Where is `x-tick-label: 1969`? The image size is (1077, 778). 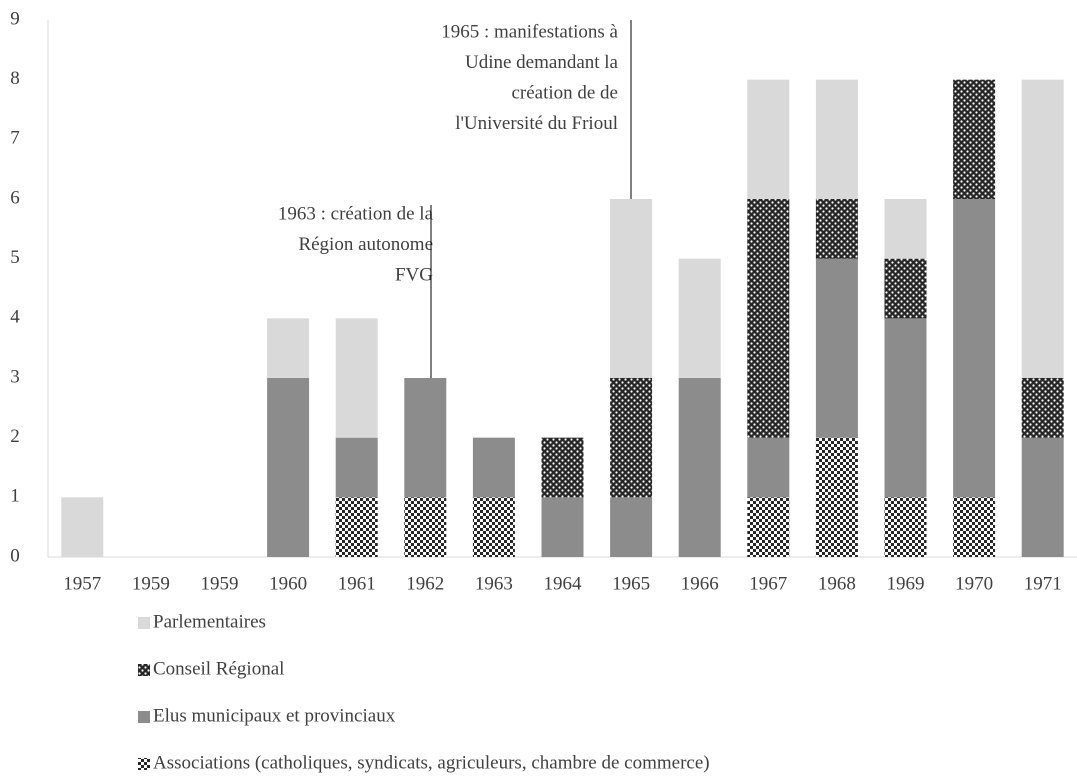
x-tick-label: 1969 is located at coordinates (906, 583).